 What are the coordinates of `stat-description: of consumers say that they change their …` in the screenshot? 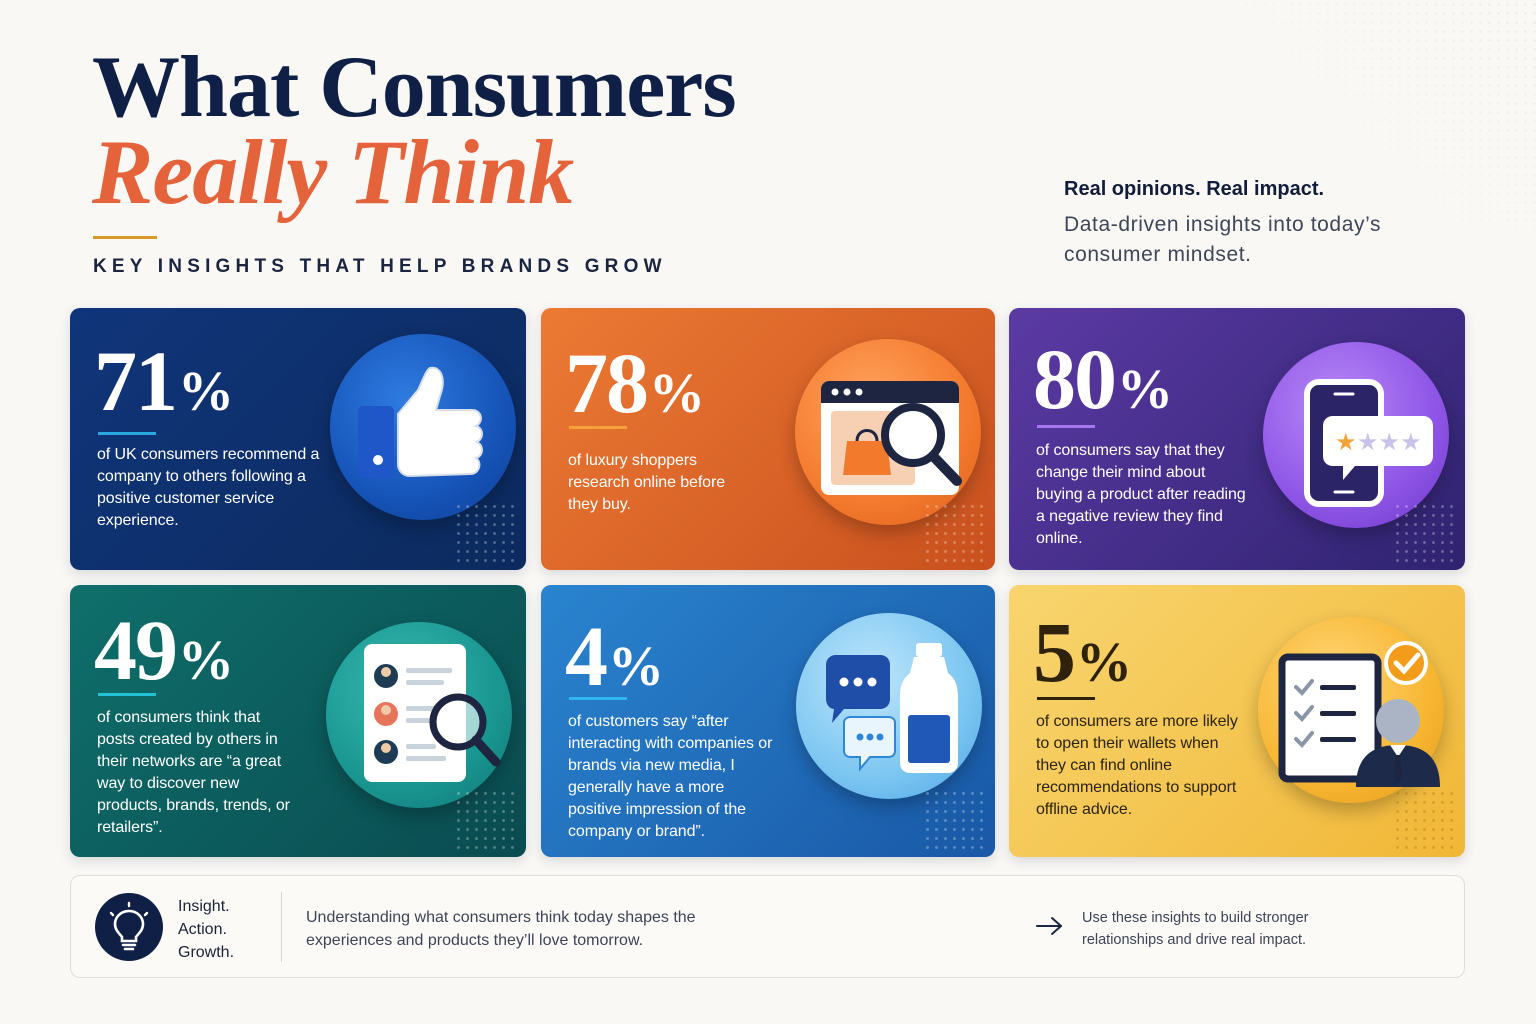 It's located at (1141, 494).